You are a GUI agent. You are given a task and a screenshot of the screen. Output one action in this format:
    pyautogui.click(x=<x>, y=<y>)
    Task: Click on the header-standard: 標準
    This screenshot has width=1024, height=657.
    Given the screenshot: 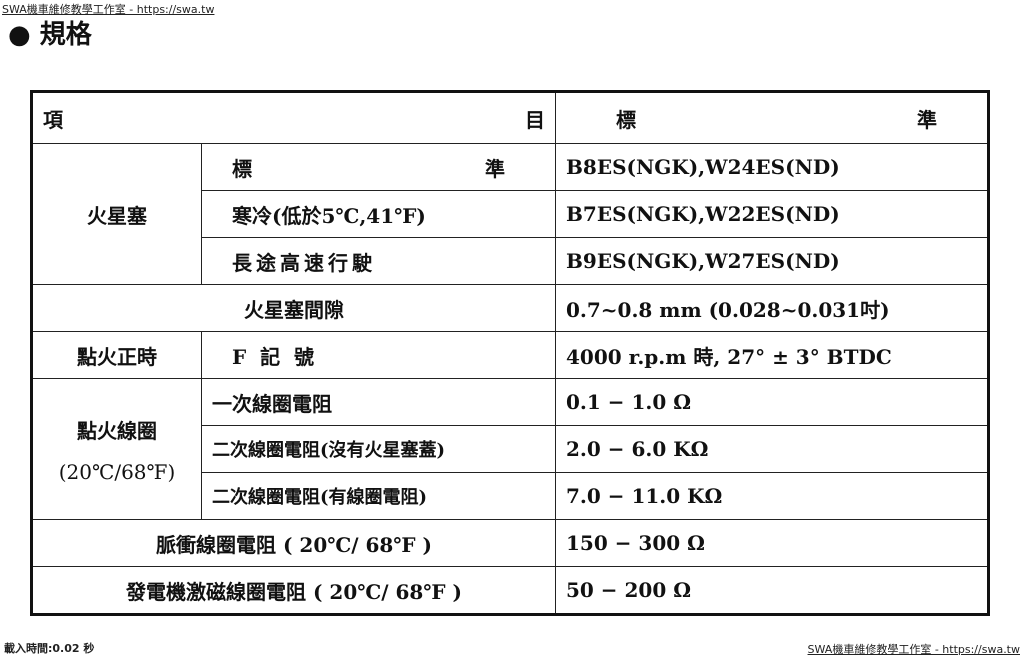 What is the action you would take?
    pyautogui.click(x=772, y=117)
    